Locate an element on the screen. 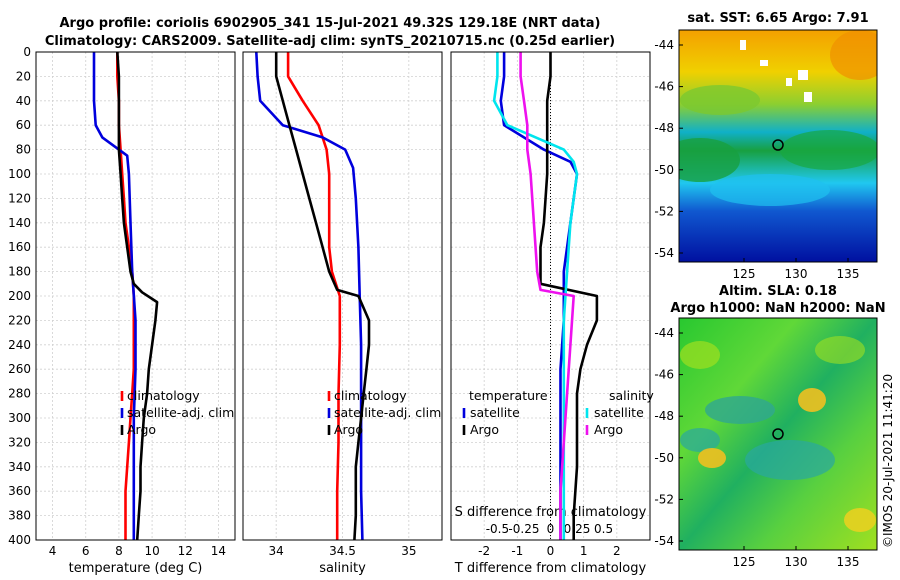 Image resolution: width=900 pixels, height=580 pixels. sst-map-title: sat. SST: 6.65 Argo: 7.91 is located at coordinates (777, 18).